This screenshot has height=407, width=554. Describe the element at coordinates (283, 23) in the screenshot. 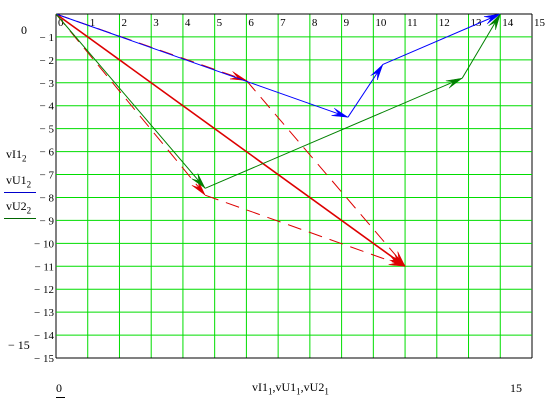

I see `x-tick-label: 7` at that location.